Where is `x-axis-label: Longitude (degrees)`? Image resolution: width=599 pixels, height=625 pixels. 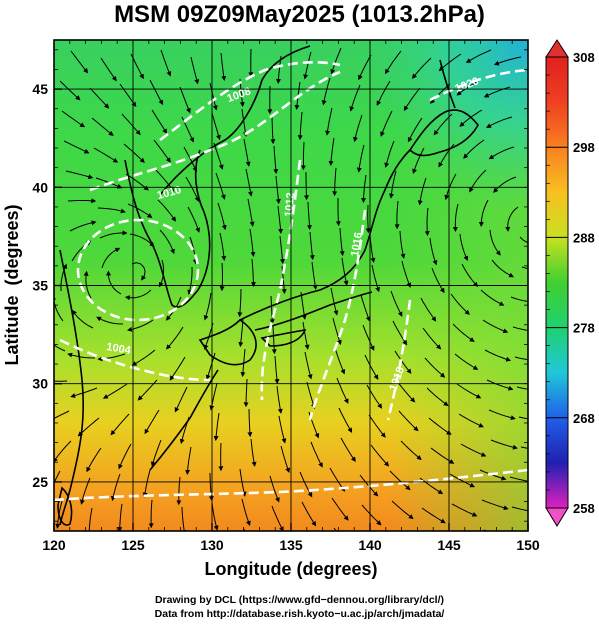
x-axis-label: Longitude (degrees) is located at coordinates (290, 569).